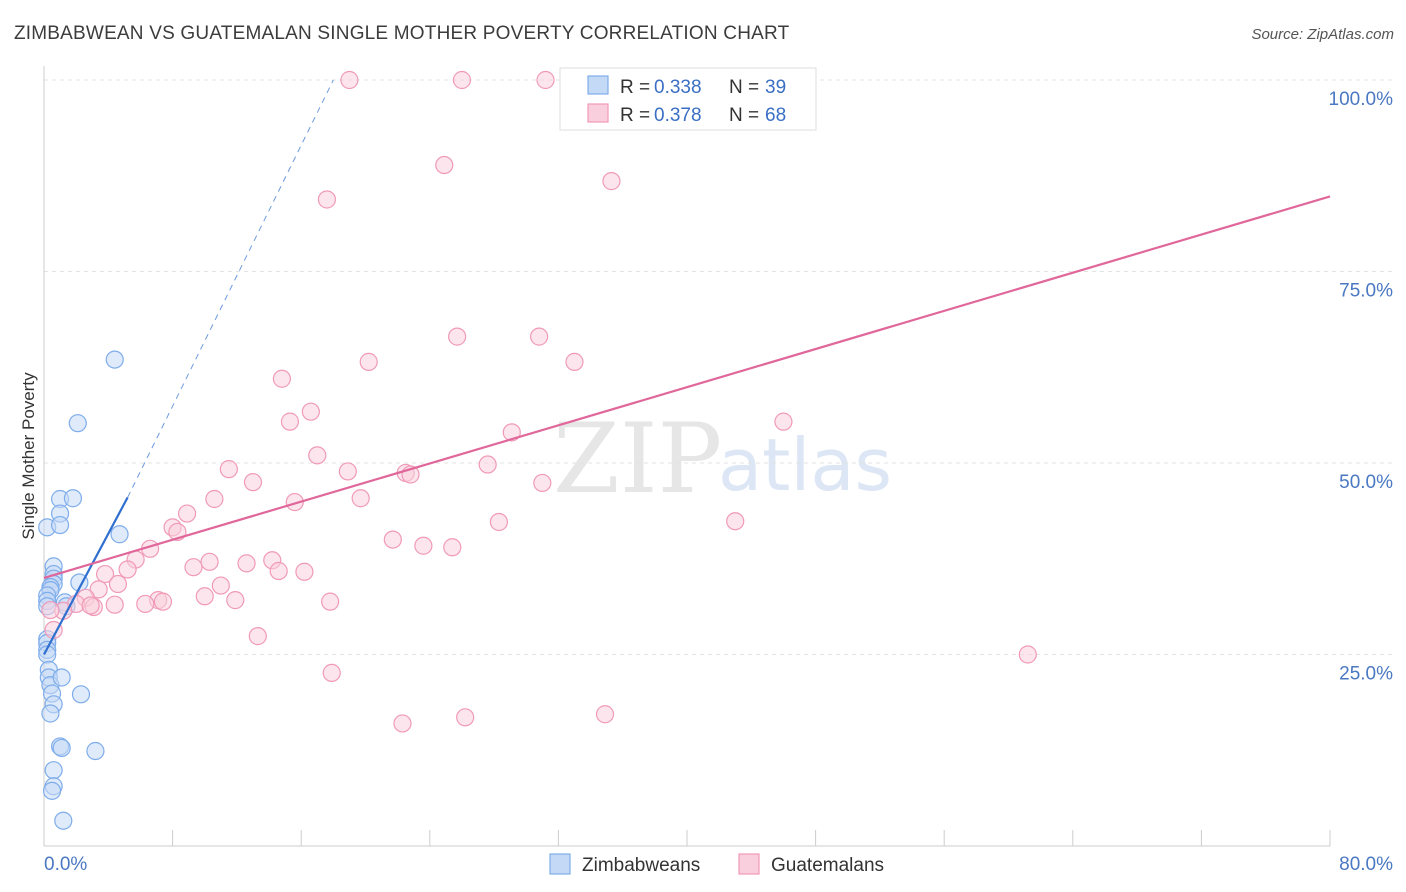 Image resolution: width=1406 pixels, height=892 pixels. Describe the element at coordinates (744, 87) in the screenshot. I see `legend-n-label-zimbabweans: N =` at that location.